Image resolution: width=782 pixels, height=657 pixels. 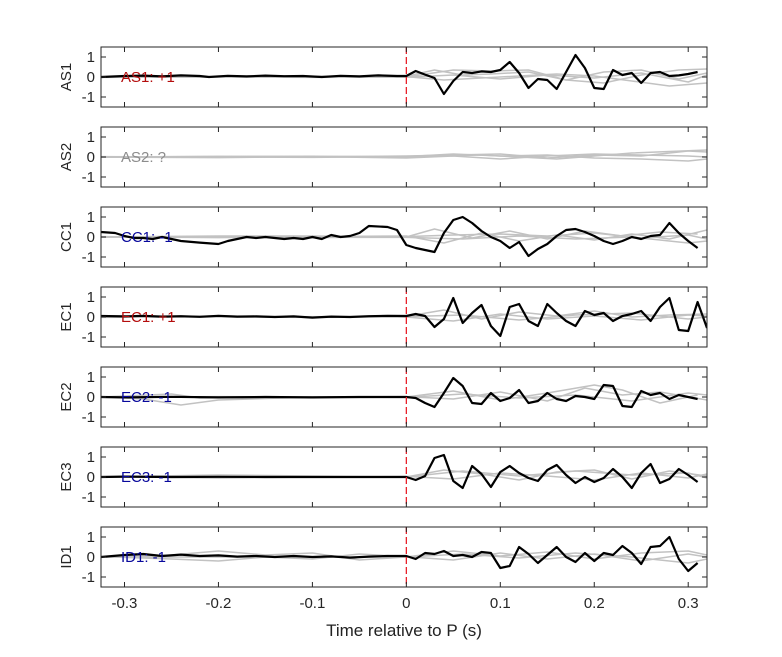 I want to click on x-tick-label: -0.3, so click(x=125, y=603).